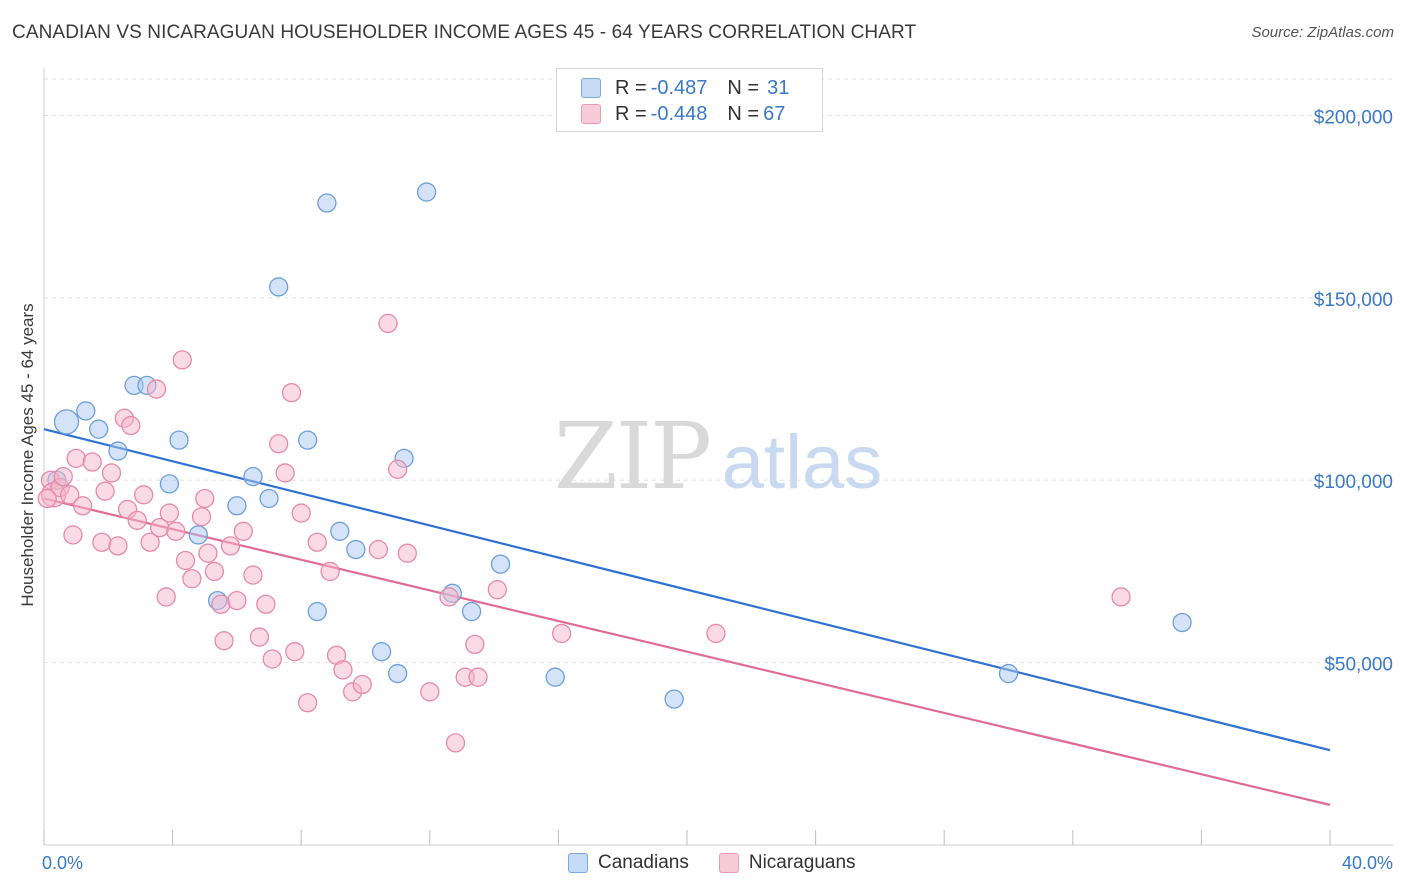 The height and width of the screenshot is (892, 1406). What do you see at coordinates (679, 87) in the screenshot?
I see `legend-r-value: -0.487` at bounding box center [679, 87].